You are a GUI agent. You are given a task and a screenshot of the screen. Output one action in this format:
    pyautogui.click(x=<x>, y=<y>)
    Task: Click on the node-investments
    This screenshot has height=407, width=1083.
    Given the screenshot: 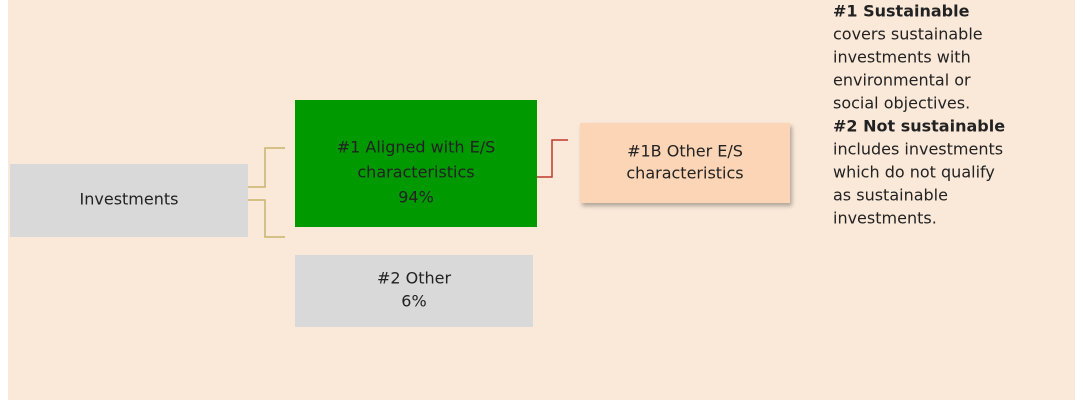 What is the action you would take?
    pyautogui.click(x=129, y=200)
    